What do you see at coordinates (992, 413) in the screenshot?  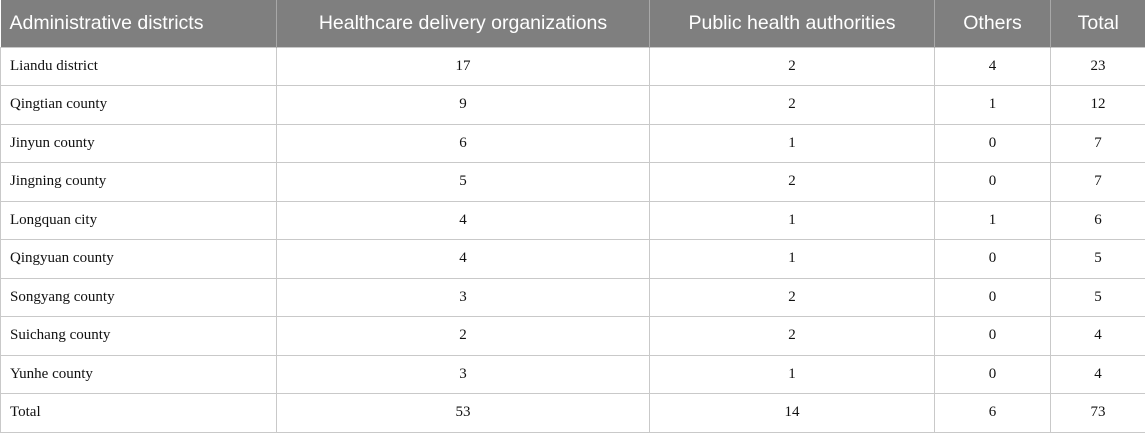 I see `cell-others: 6` at bounding box center [992, 413].